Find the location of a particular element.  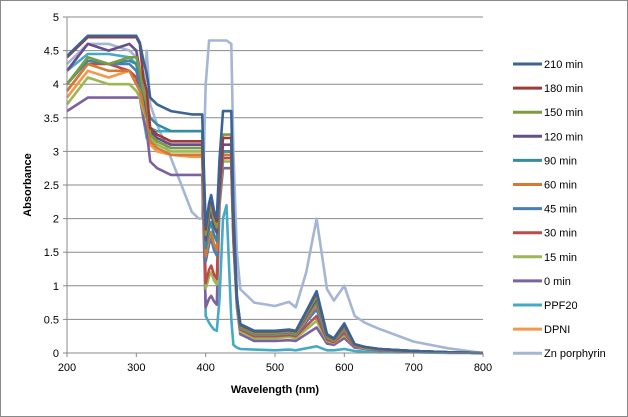

y-tick-label: 0.5 is located at coordinates (51, 320).